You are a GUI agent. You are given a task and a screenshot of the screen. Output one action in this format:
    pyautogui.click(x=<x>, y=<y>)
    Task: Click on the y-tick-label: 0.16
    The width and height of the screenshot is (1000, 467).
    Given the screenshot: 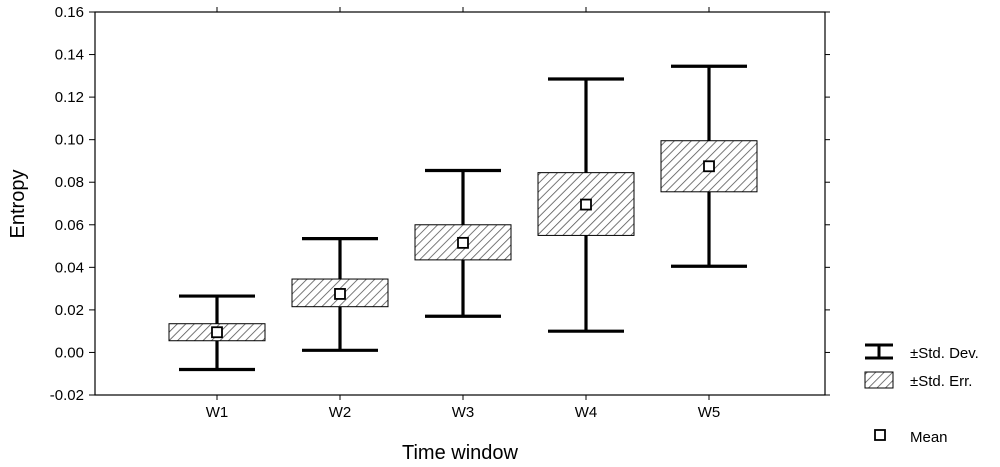 What is the action you would take?
    pyautogui.click(x=69, y=12)
    